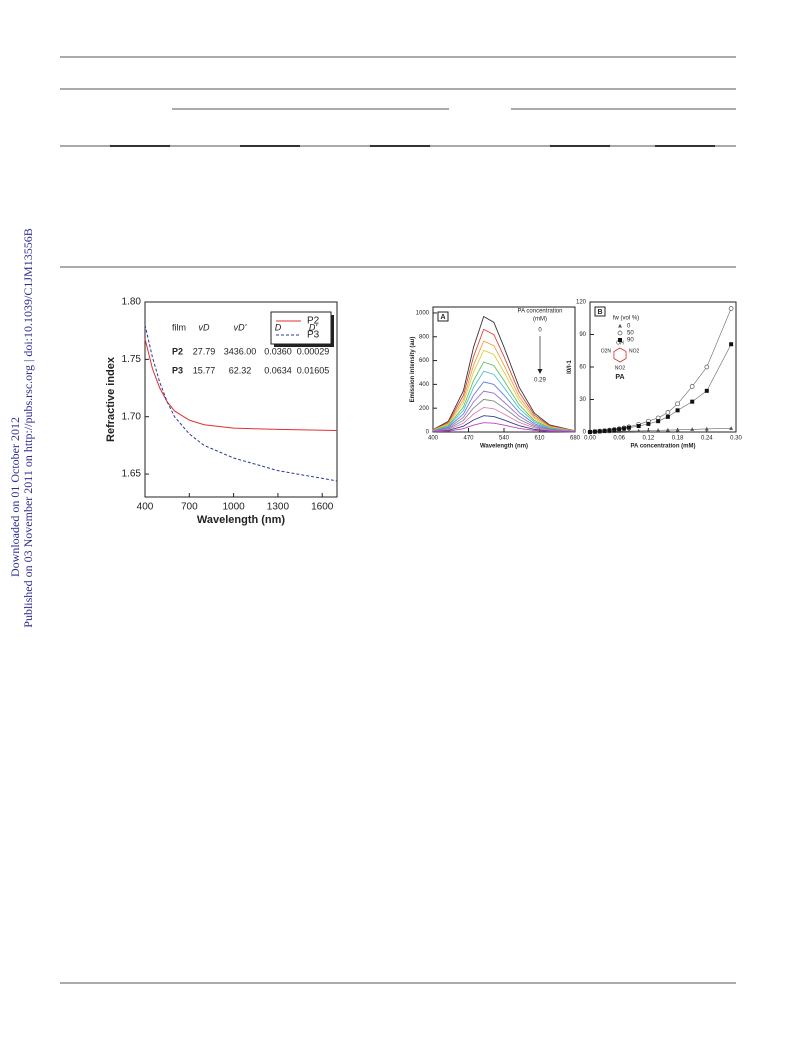  What do you see at coordinates (736, 439) in the screenshot?
I see `x-tick-label: 0.30` at bounding box center [736, 439].